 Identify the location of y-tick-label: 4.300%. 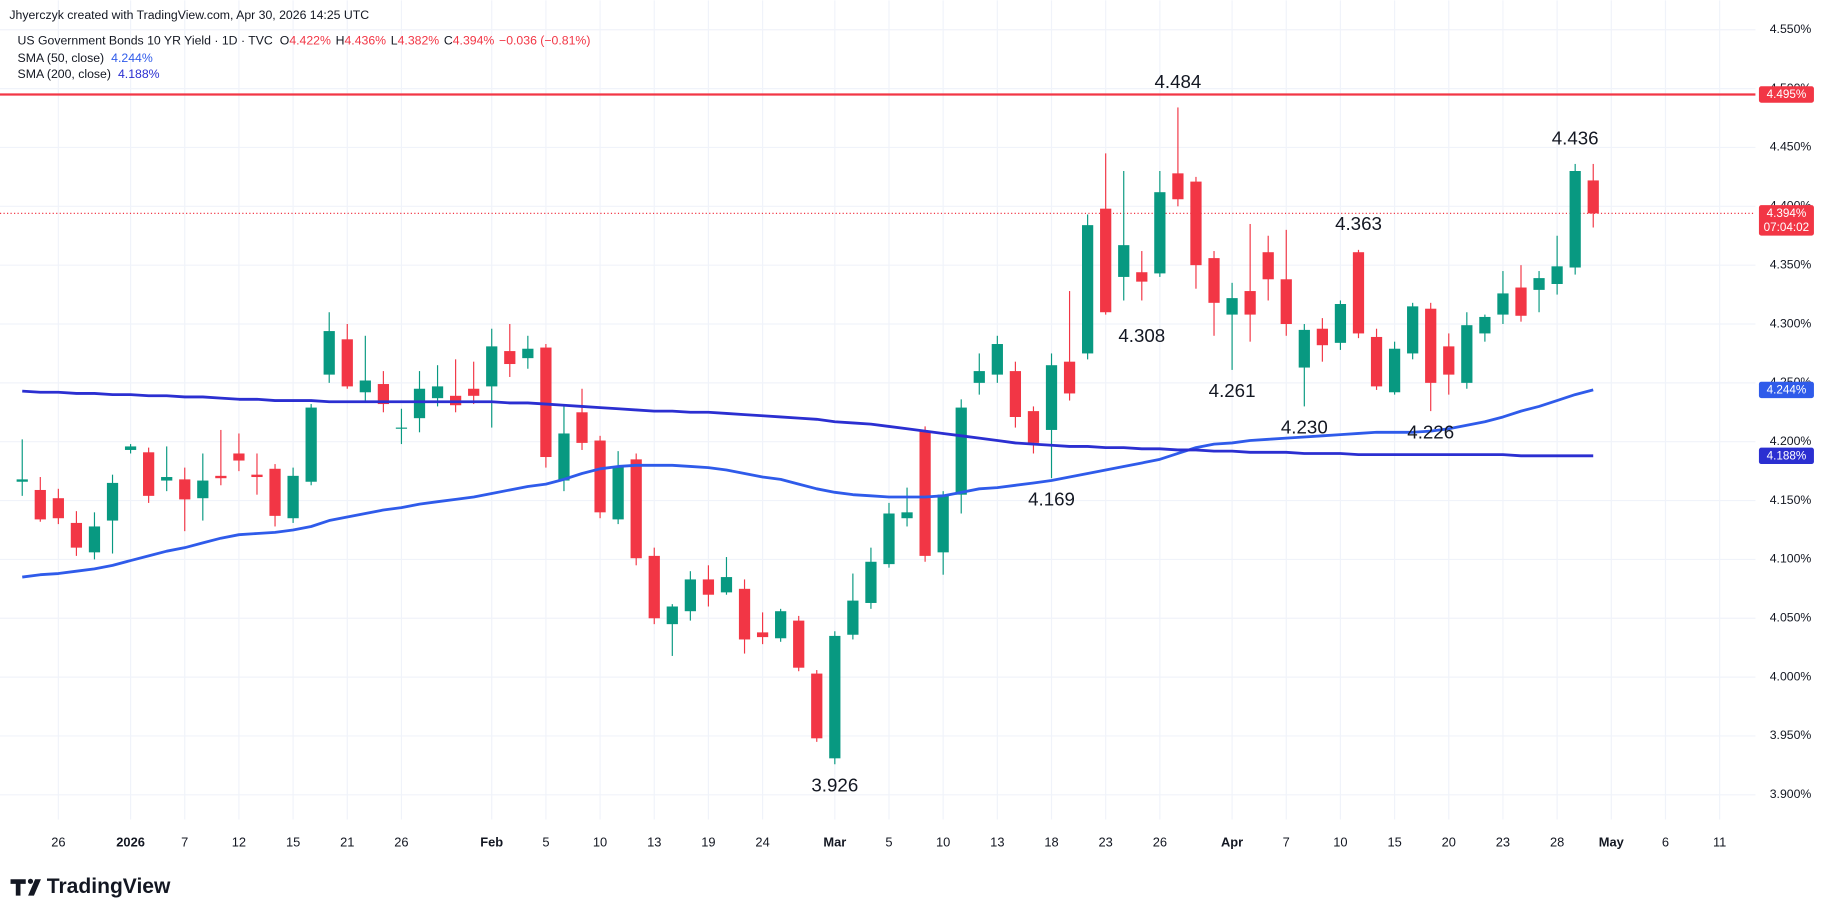
(1791, 323).